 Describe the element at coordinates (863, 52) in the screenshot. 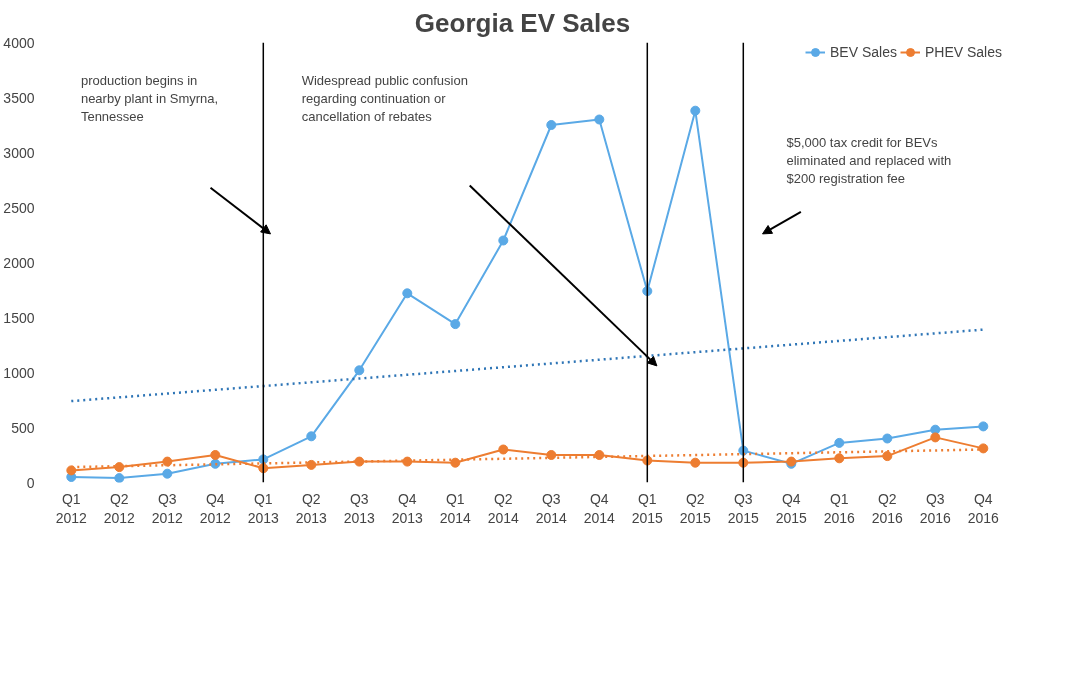

I see `legend-label: BEV Sales` at that location.